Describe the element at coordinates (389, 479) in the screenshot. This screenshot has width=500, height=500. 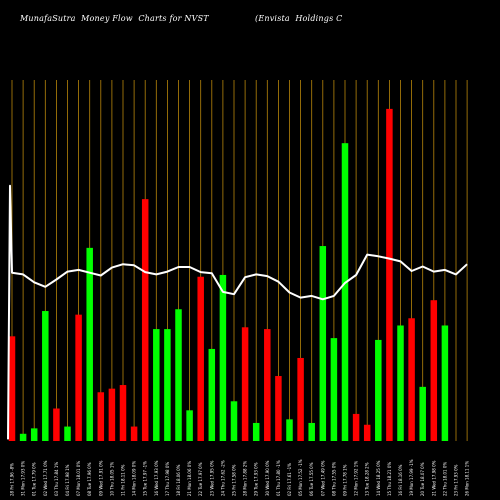
I see `x-tick-label: 15 Thu 18.21 0%` at that location.